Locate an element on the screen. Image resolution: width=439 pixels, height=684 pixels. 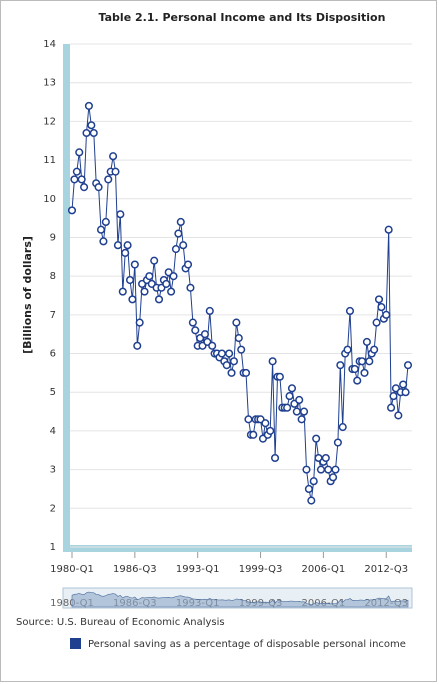
y-axis-label: [Billions of dollars] is located at coordinates (27, 295).